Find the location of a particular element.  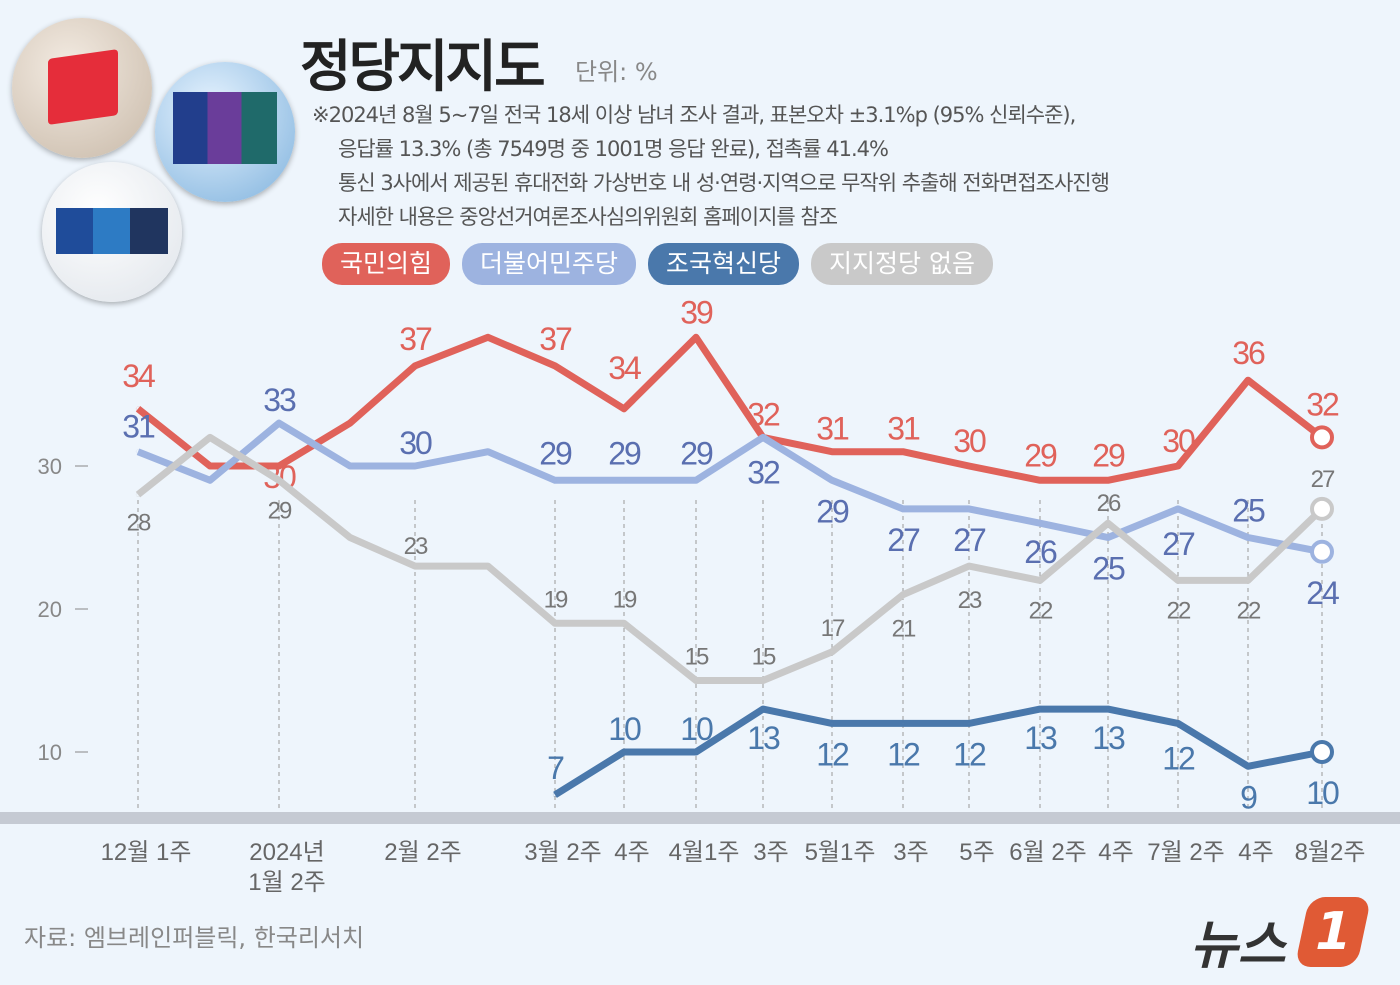

party-icon-ppp is located at coordinates (82, 88).